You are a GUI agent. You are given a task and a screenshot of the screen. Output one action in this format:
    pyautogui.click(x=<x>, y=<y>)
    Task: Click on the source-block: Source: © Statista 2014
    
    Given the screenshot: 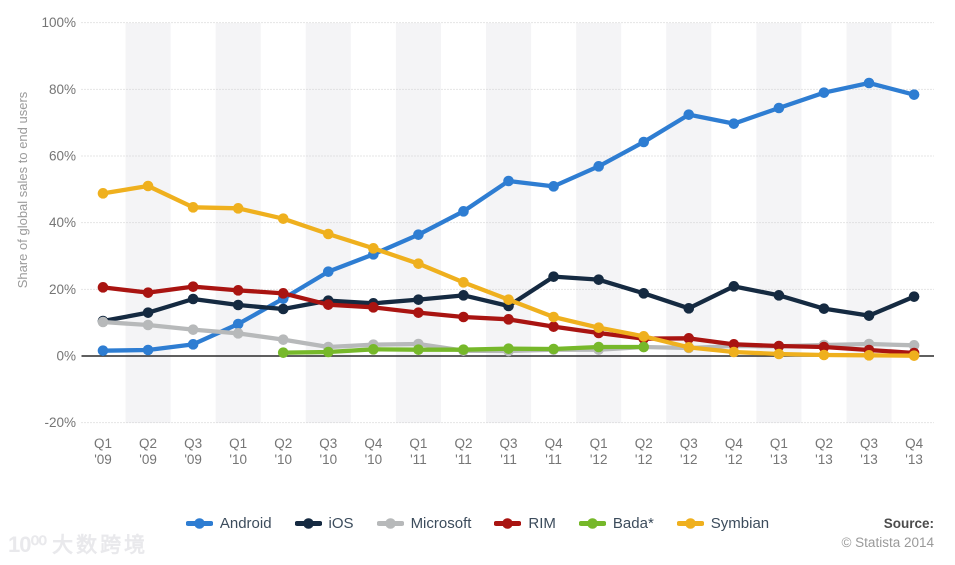 What is the action you would take?
    pyautogui.click(x=887, y=533)
    